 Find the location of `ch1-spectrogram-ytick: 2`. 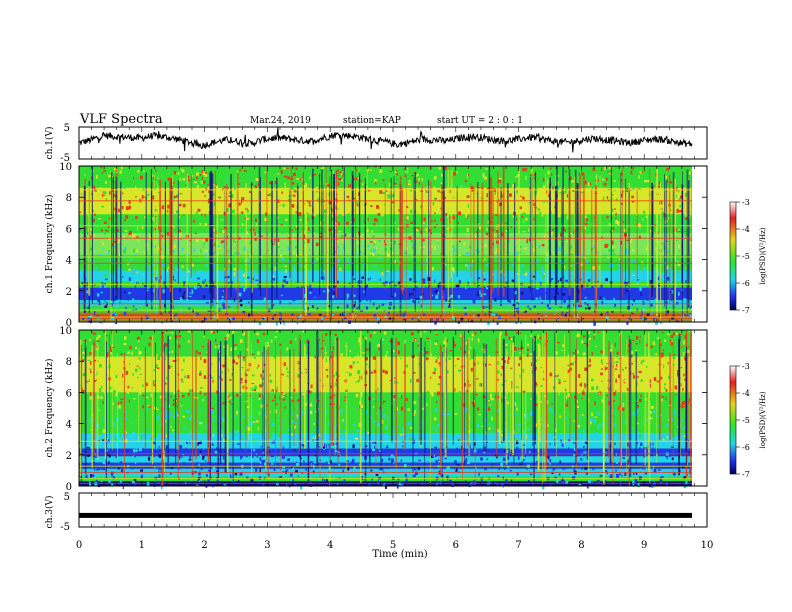

ch1-spectrogram-ytick: 2 is located at coordinates (69, 292).